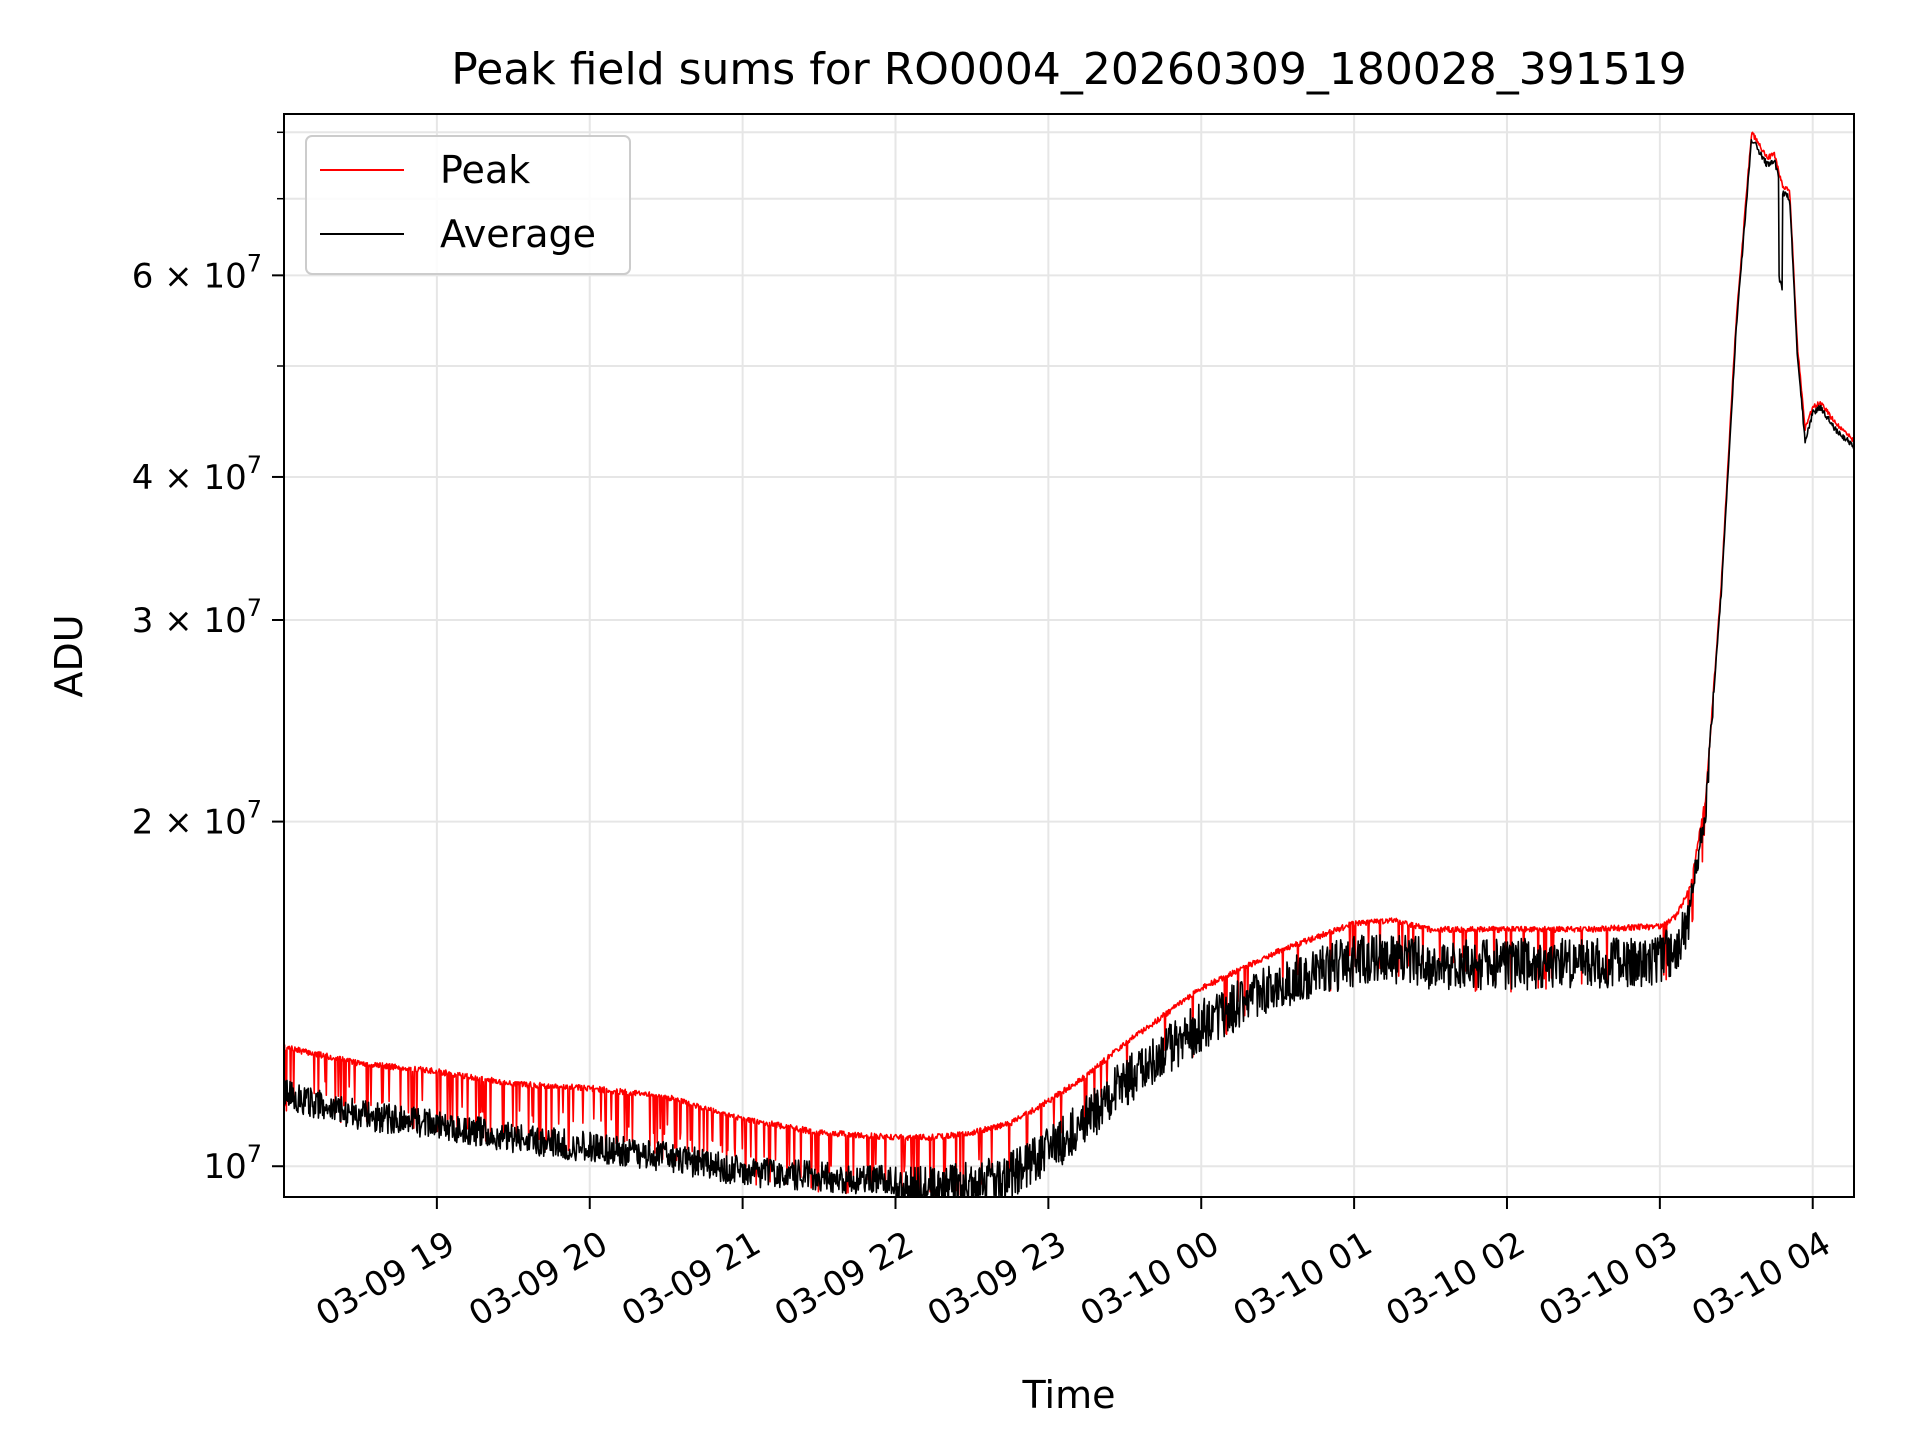 Image resolution: width=1920 pixels, height=1440 pixels. What do you see at coordinates (208, 659) in the screenshot?
I see `y-axis: 107 2 × 107 3 × 107 4 × 107 6 × 107` at bounding box center [208, 659].